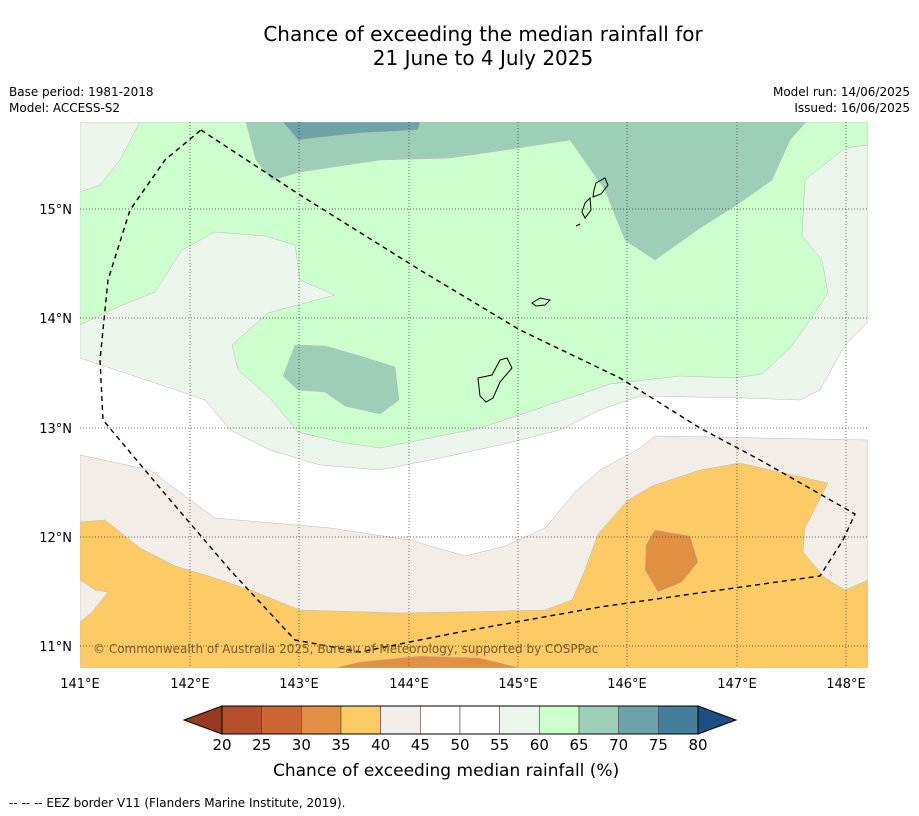 This screenshot has width=919, height=816. What do you see at coordinates (110, 157) in the screenshot?
I see `region-55-60-patch` at bounding box center [110, 157].